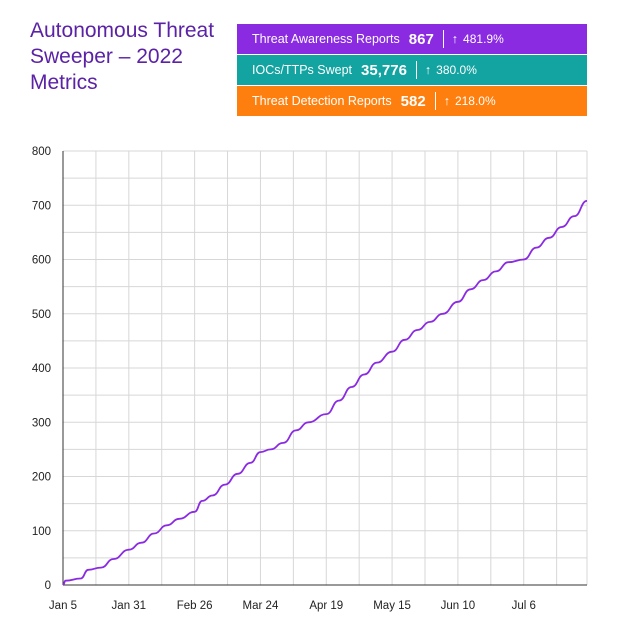 The width and height of the screenshot is (624, 636). I want to click on metric-value: 582, so click(413, 101).